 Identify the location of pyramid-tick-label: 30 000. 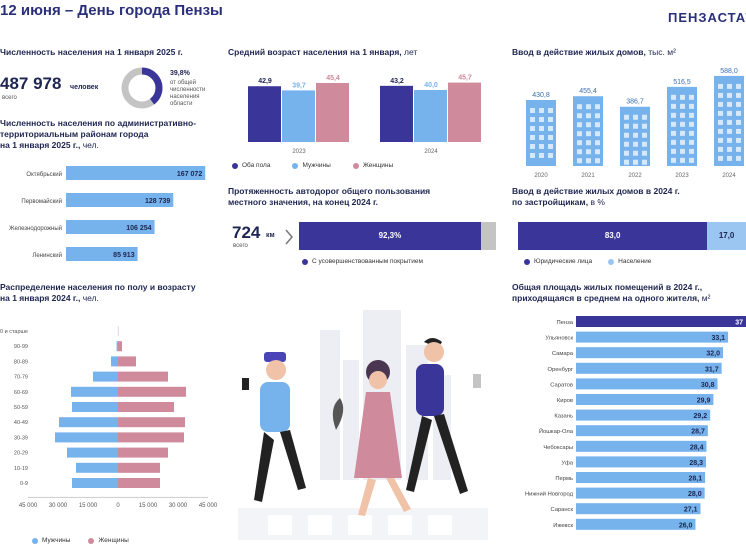
(178, 506).